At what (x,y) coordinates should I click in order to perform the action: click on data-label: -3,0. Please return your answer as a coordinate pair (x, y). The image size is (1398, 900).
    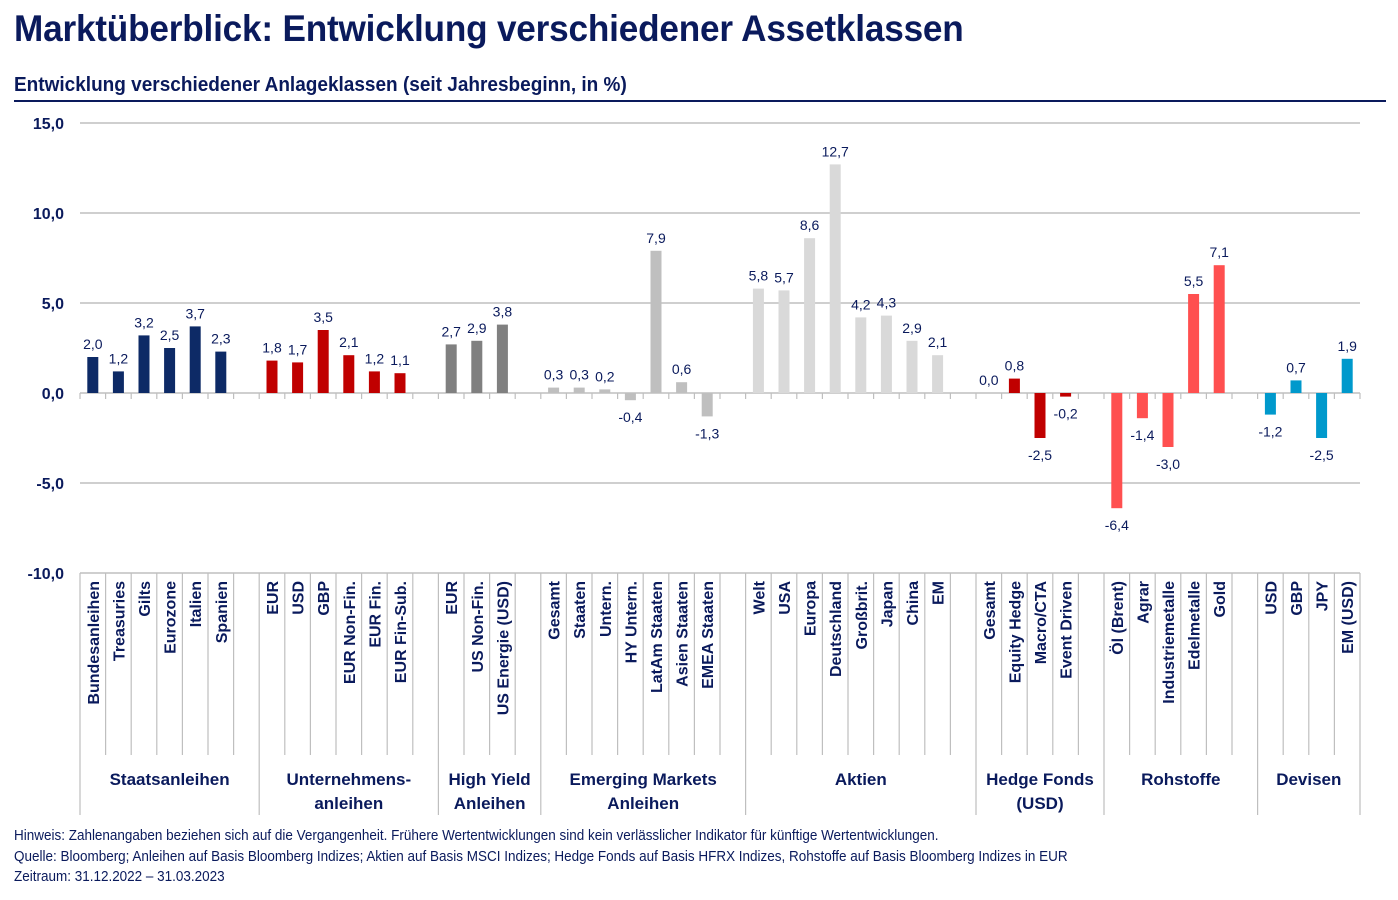
    Looking at the image, I should click on (1168, 464).